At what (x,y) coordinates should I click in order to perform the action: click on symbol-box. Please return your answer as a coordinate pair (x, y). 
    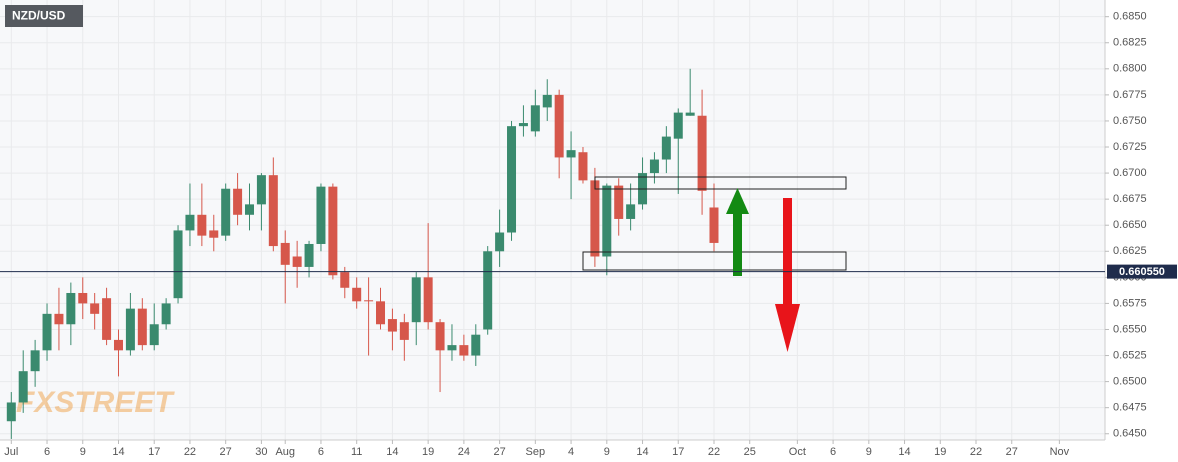
    Looking at the image, I should click on (44, 16).